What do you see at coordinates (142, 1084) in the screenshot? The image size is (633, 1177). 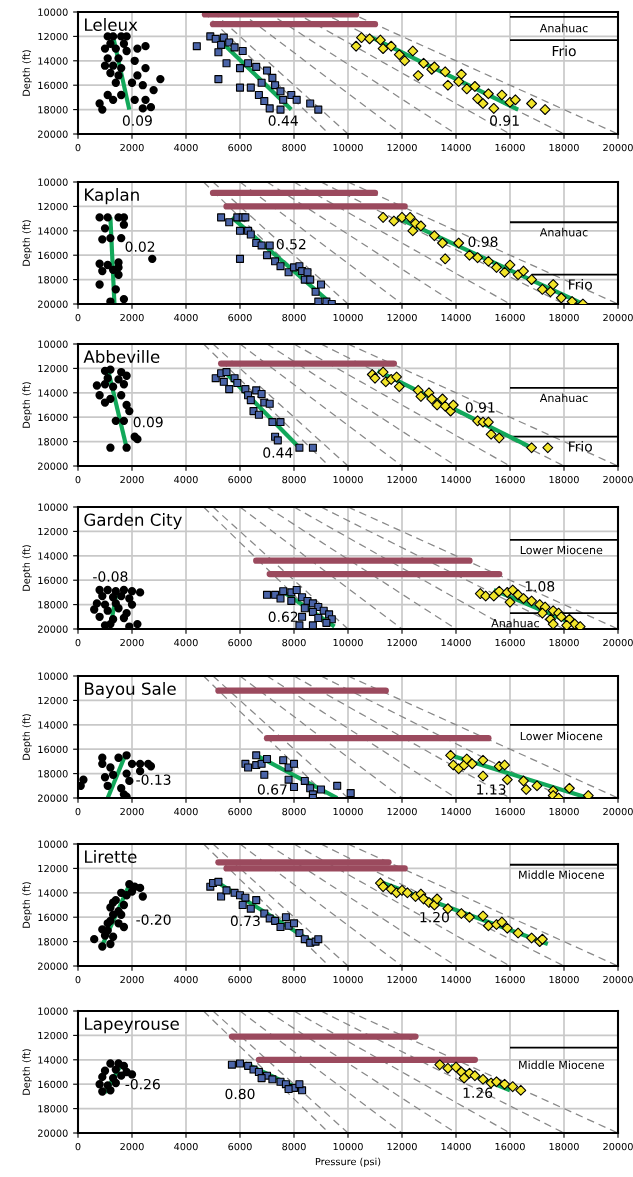 I see `annotation: -0.26` at bounding box center [142, 1084].